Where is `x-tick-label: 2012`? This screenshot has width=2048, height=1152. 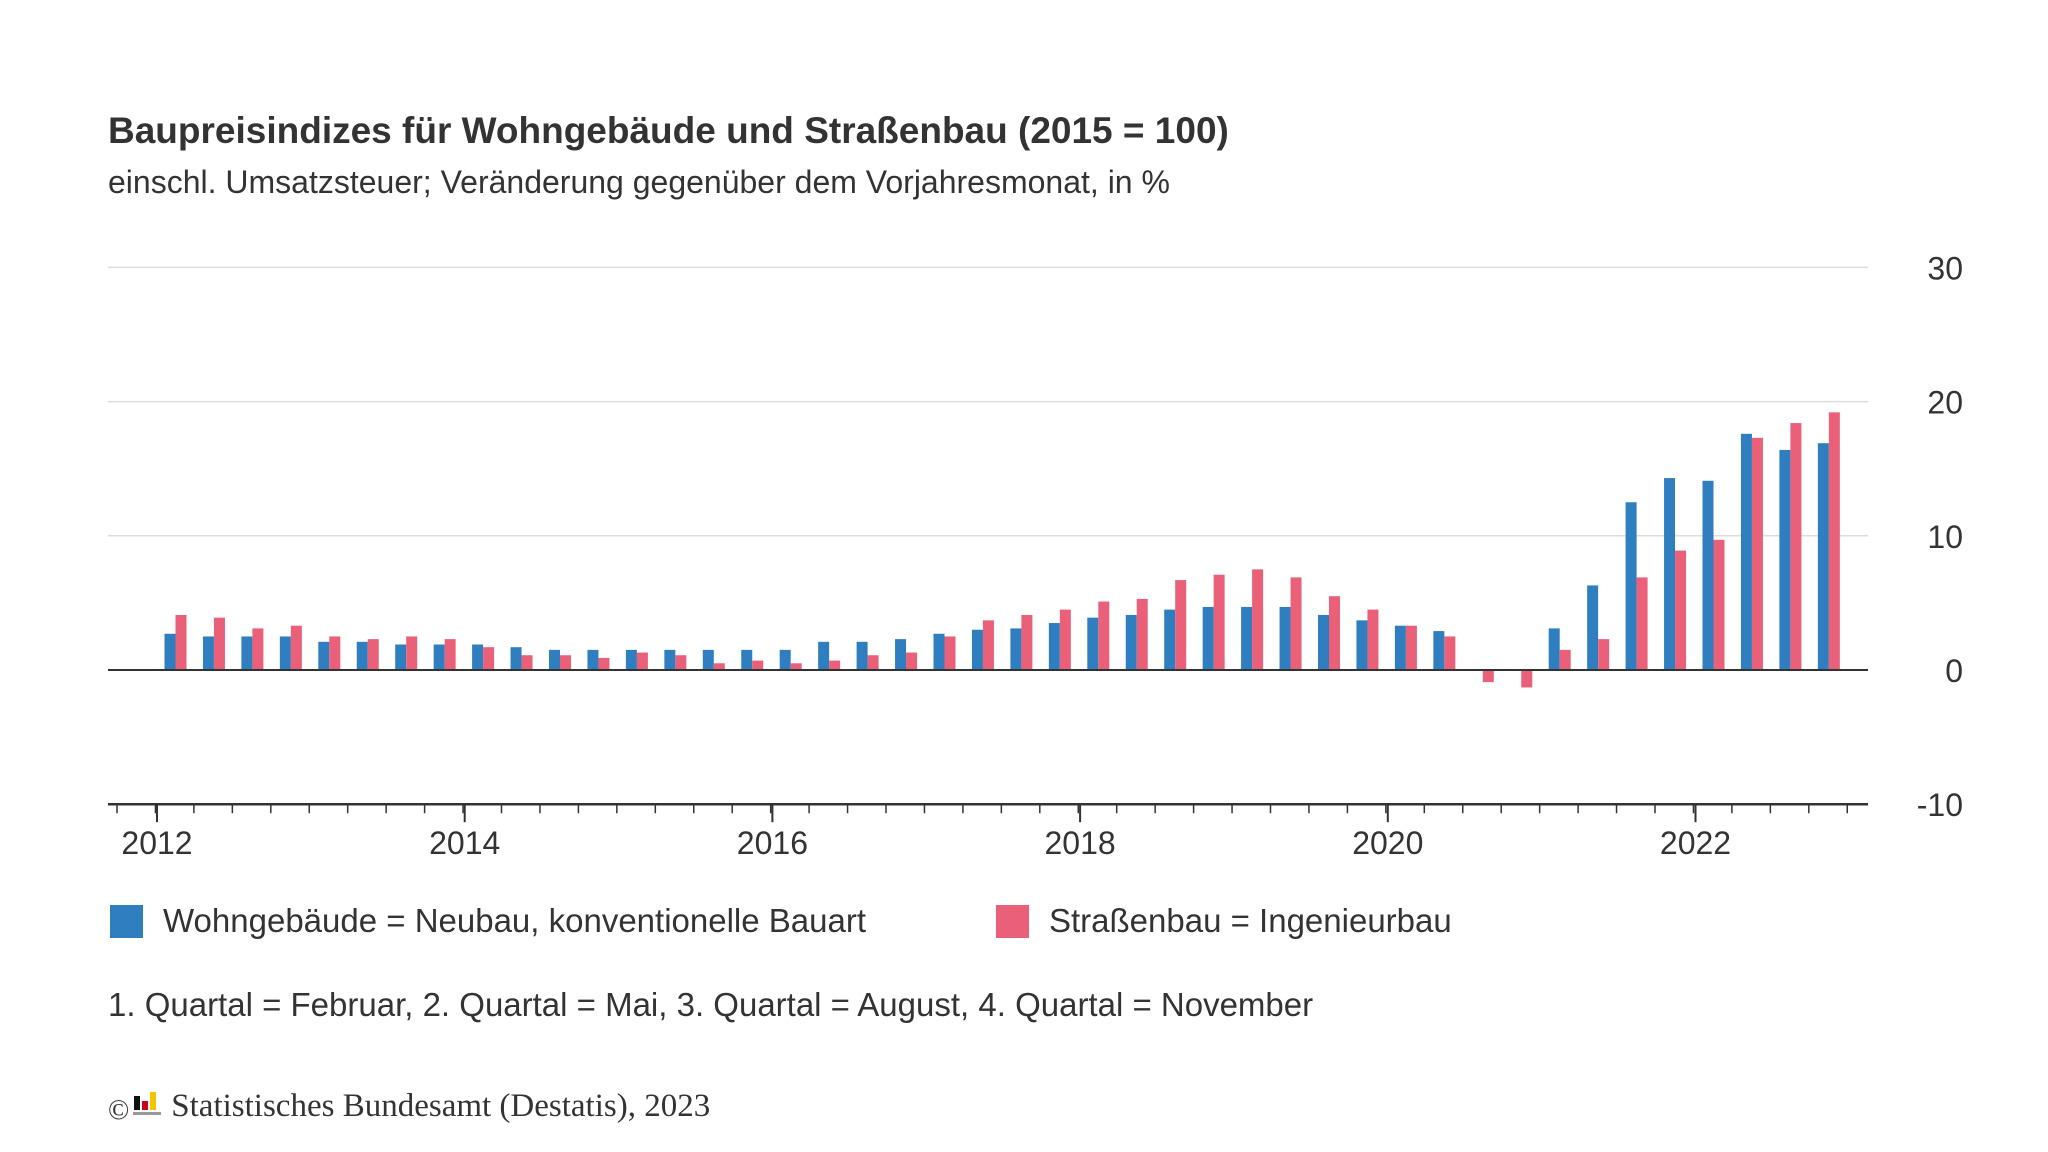 x-tick-label: 2012 is located at coordinates (156, 843).